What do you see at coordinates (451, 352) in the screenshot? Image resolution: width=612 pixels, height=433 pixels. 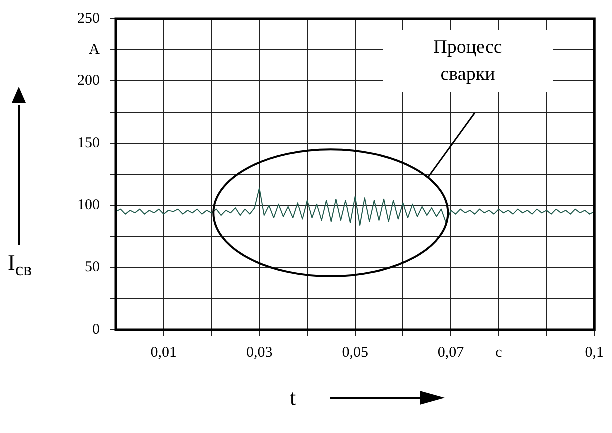 I see `x-tick-label: 0,07` at bounding box center [451, 352].